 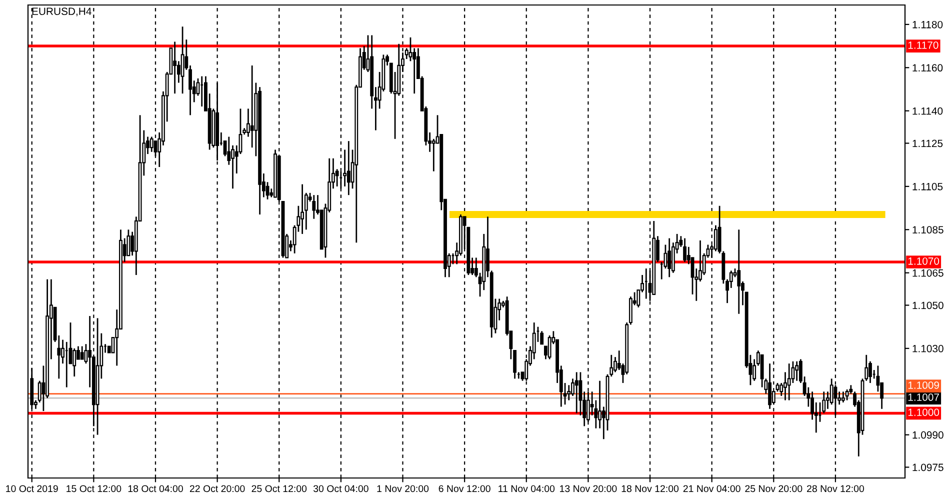 What do you see at coordinates (94, 488) in the screenshot?
I see `x-tick-label: 15 Oct 12:00` at bounding box center [94, 488].